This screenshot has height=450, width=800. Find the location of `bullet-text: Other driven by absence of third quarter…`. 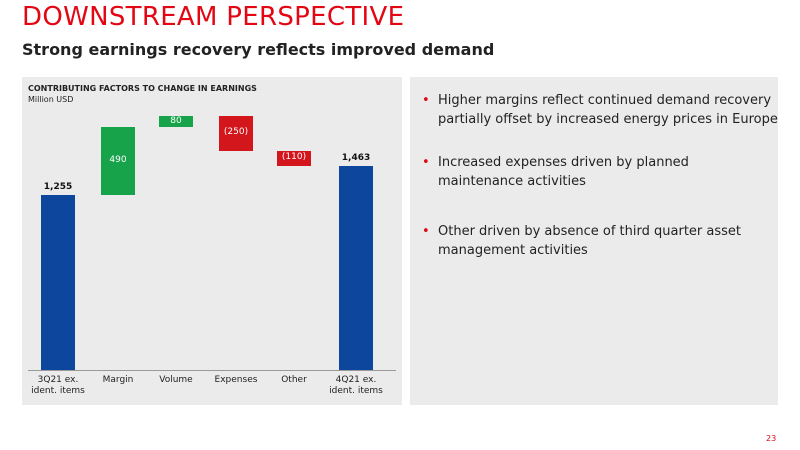

bullet-text: Other driven by absence of third quarter… is located at coordinates (600, 241).